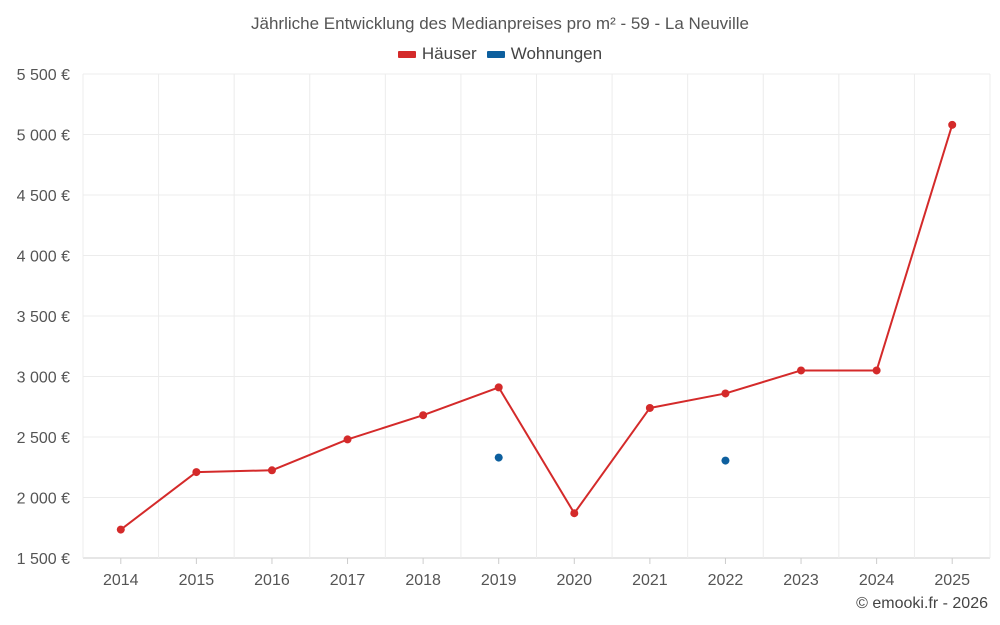 This screenshot has height=625, width=1000. What do you see at coordinates (649, 407) in the screenshot?
I see `data-point-haeuser-2021` at bounding box center [649, 407].